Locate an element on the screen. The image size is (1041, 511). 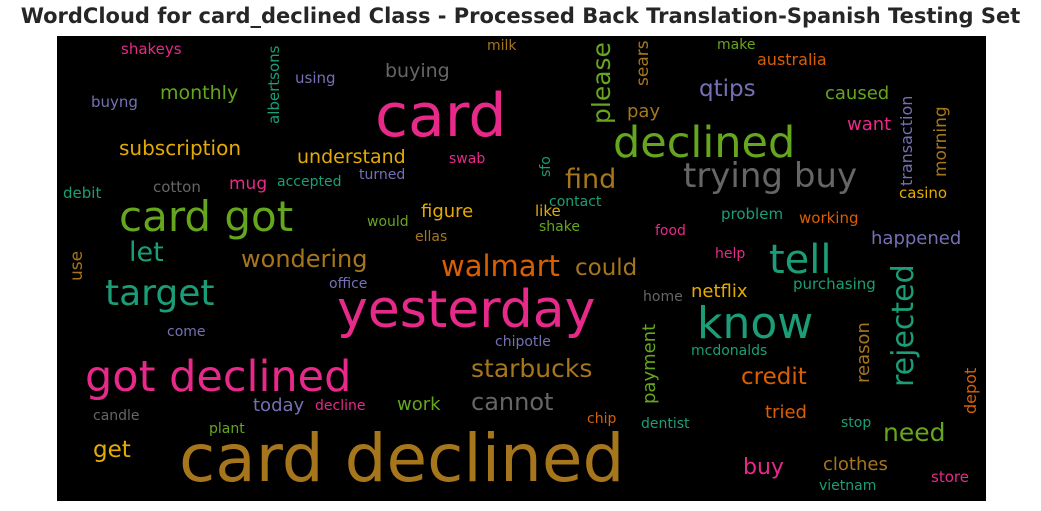
word-using: using is located at coordinates (315, 78).